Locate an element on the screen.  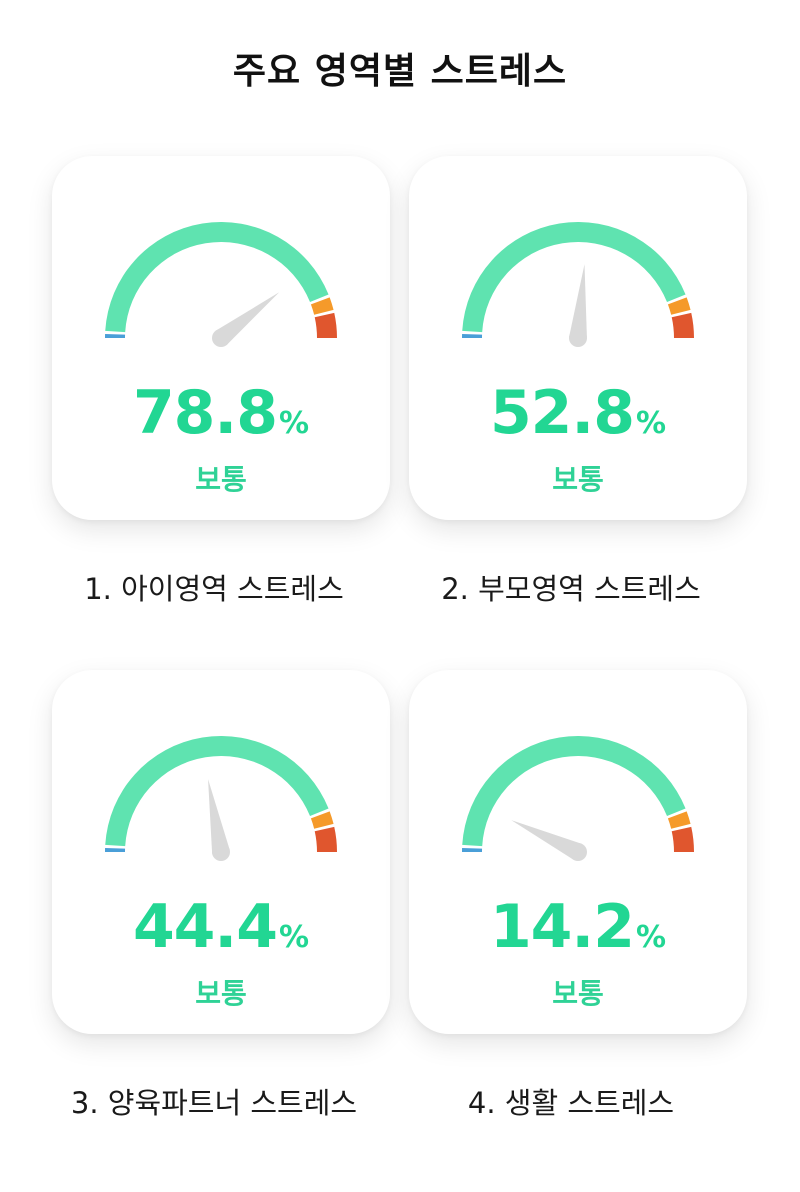
card-label: 4. 생활 스트레스 is located at coordinates (571, 1103).